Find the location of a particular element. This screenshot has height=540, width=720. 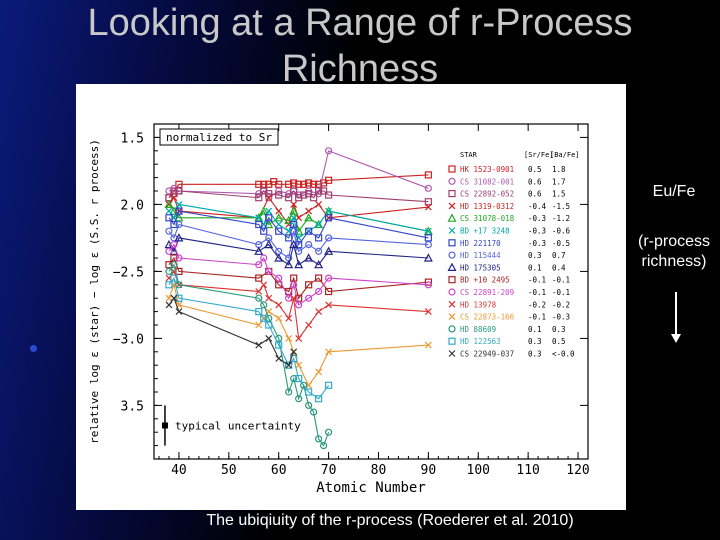

legend-entry-value: 1.8 is located at coordinates (559, 169).